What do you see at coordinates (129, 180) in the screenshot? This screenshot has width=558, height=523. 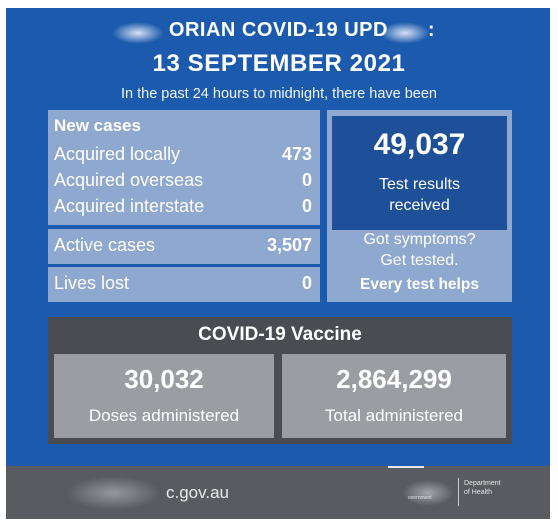 I see `stat-label: Acquired overseas` at bounding box center [129, 180].